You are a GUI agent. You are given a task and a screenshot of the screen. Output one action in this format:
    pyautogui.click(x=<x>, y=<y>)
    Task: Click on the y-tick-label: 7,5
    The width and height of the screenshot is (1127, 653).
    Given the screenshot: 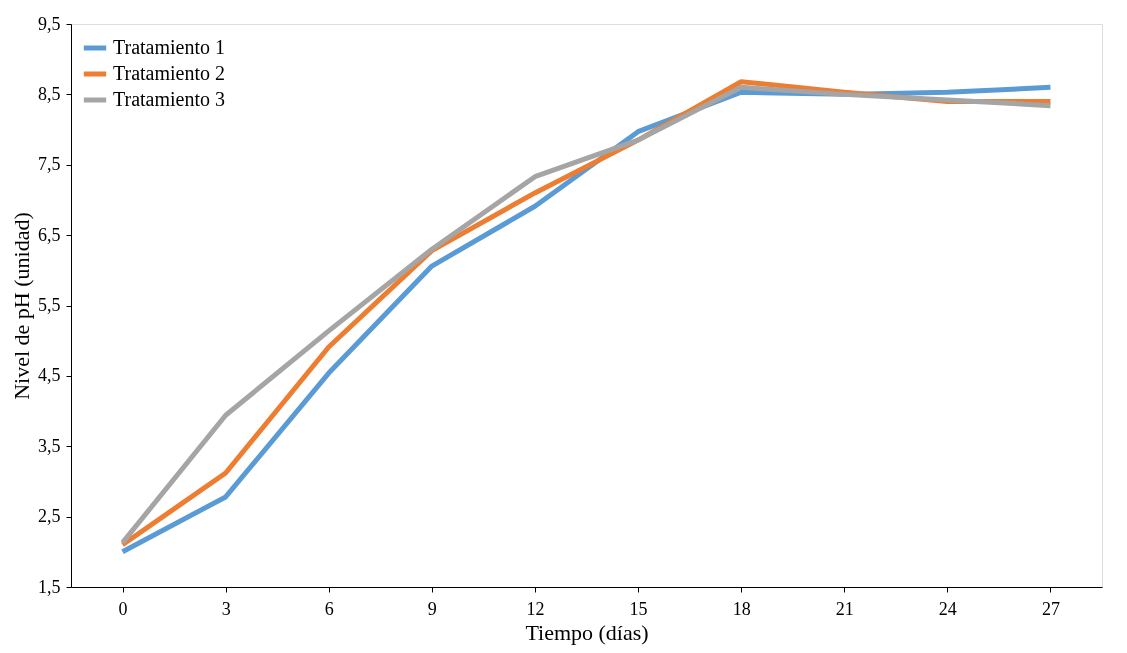 What is the action you would take?
    pyautogui.click(x=49, y=164)
    